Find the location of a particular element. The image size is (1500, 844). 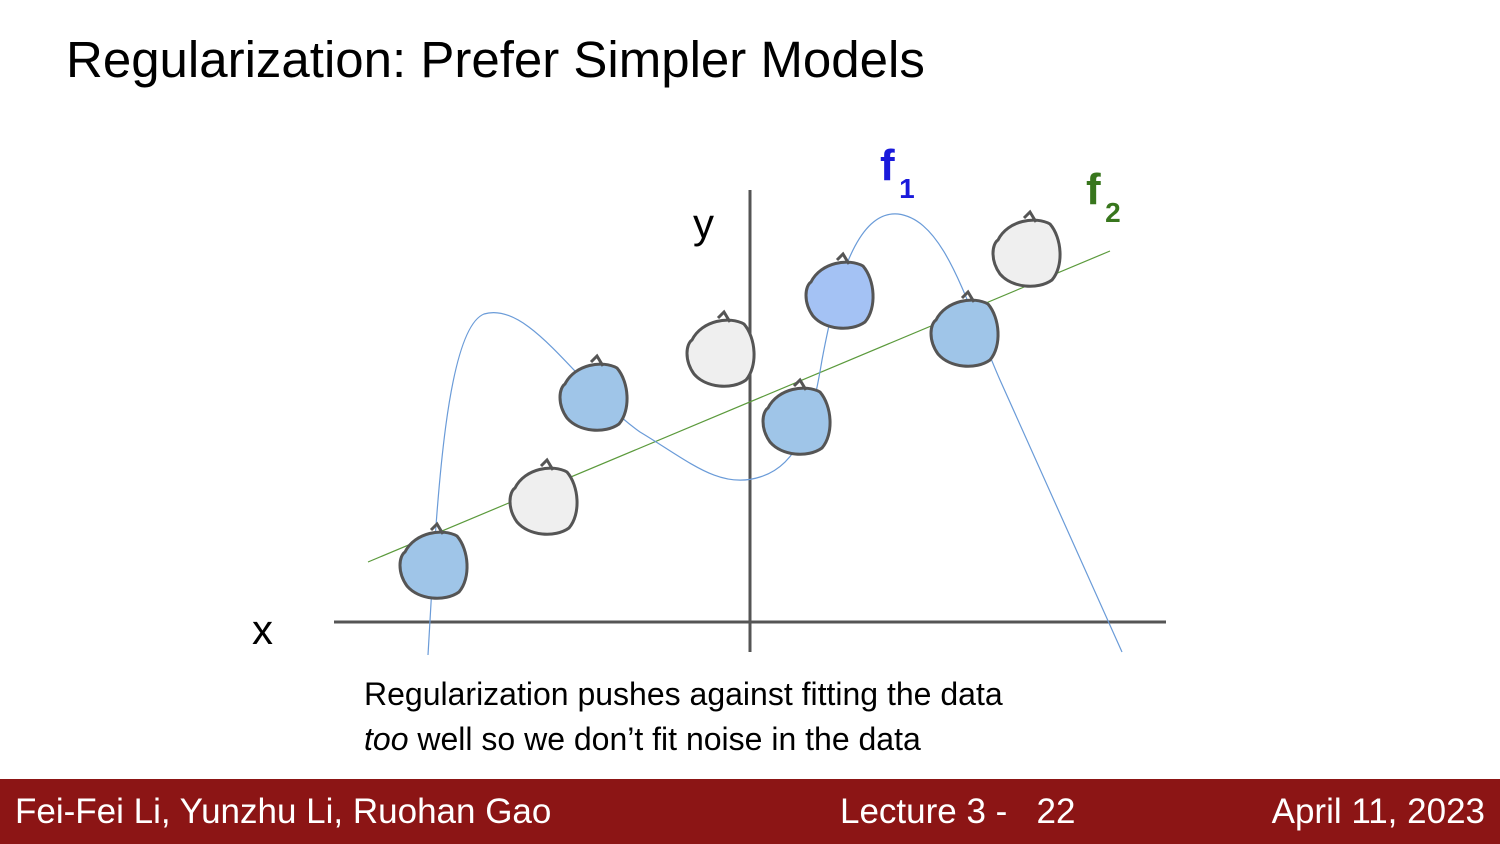

footer-date: April 11, 2023 is located at coordinates (1378, 811).